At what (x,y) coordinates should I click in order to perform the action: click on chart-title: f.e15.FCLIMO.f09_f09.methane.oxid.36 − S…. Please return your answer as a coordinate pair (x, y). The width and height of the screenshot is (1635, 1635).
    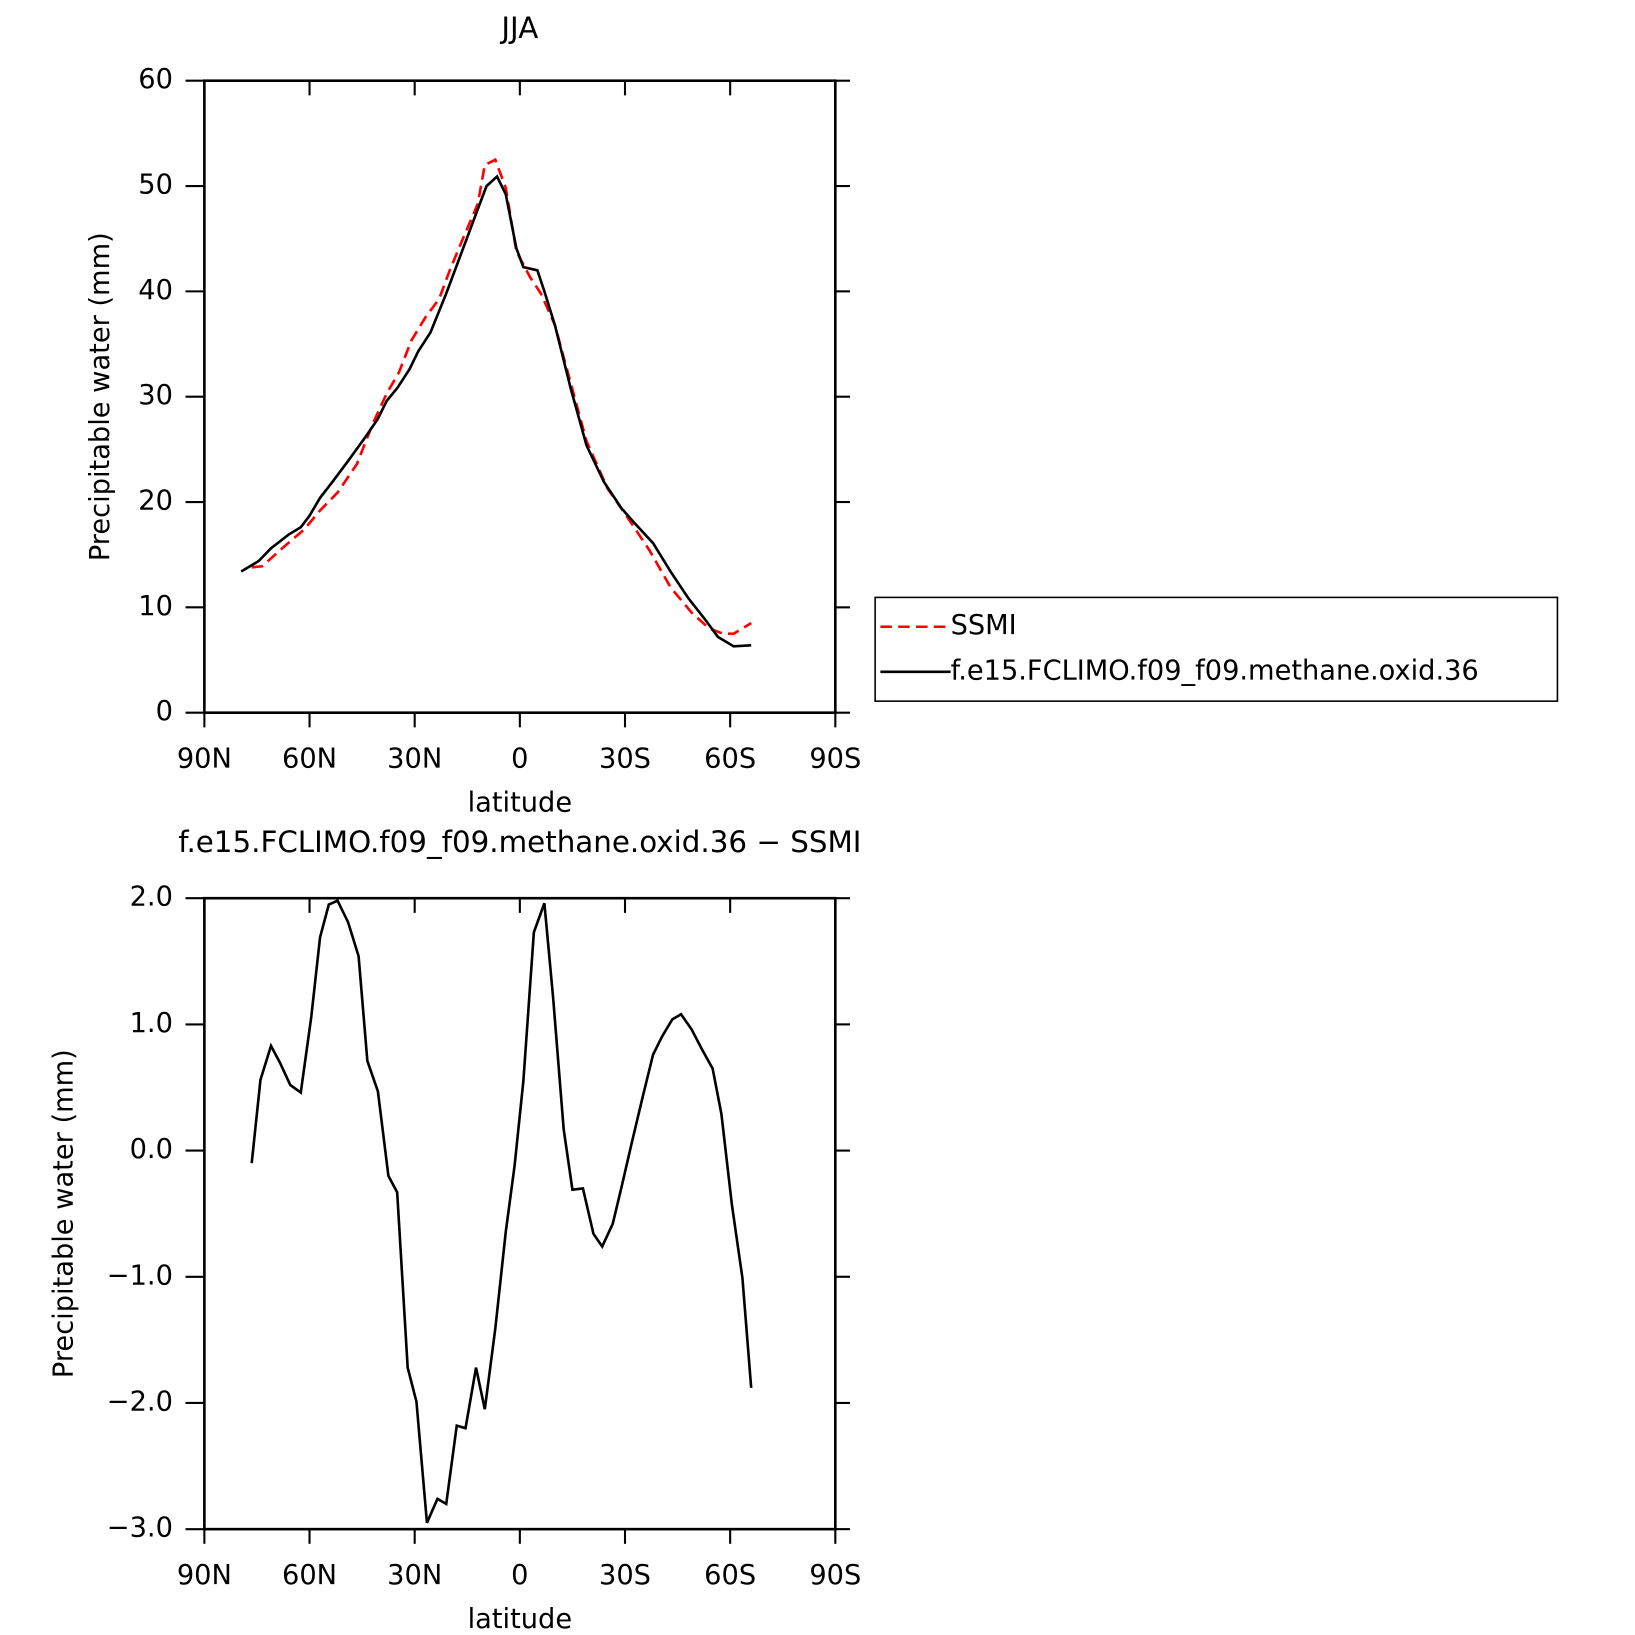
    Looking at the image, I should click on (519, 842).